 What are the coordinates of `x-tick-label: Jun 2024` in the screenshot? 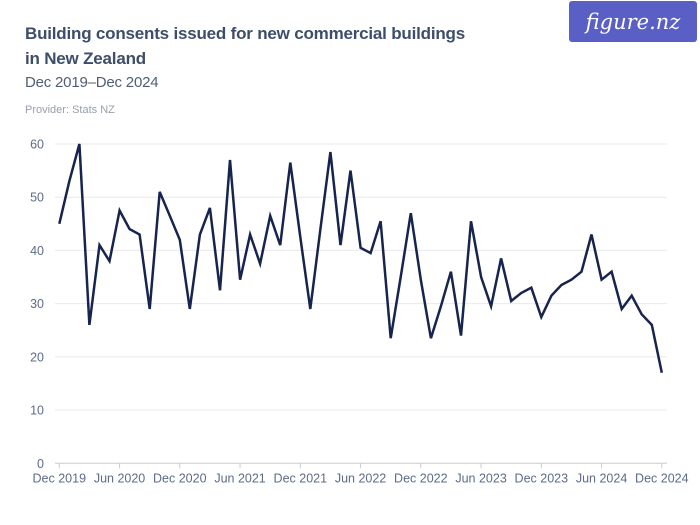 It's located at (601, 478).